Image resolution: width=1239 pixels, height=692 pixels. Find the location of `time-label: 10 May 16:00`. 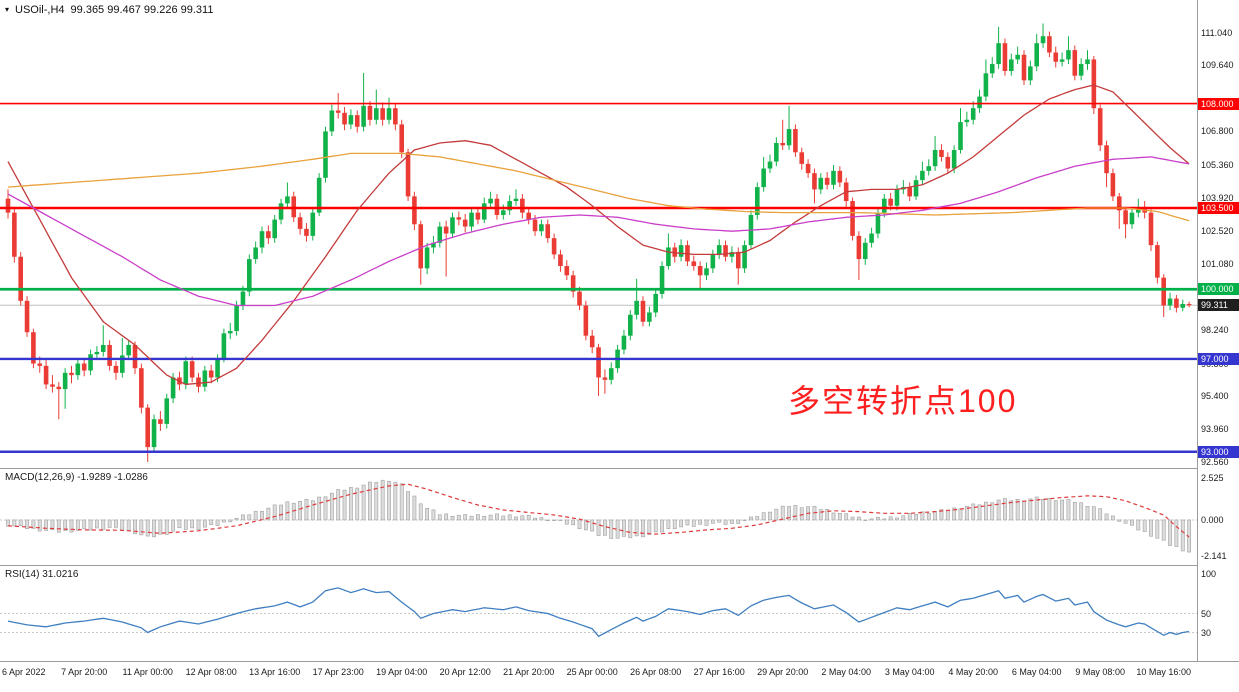

time-label: 10 May 16:00 is located at coordinates (1163, 672).